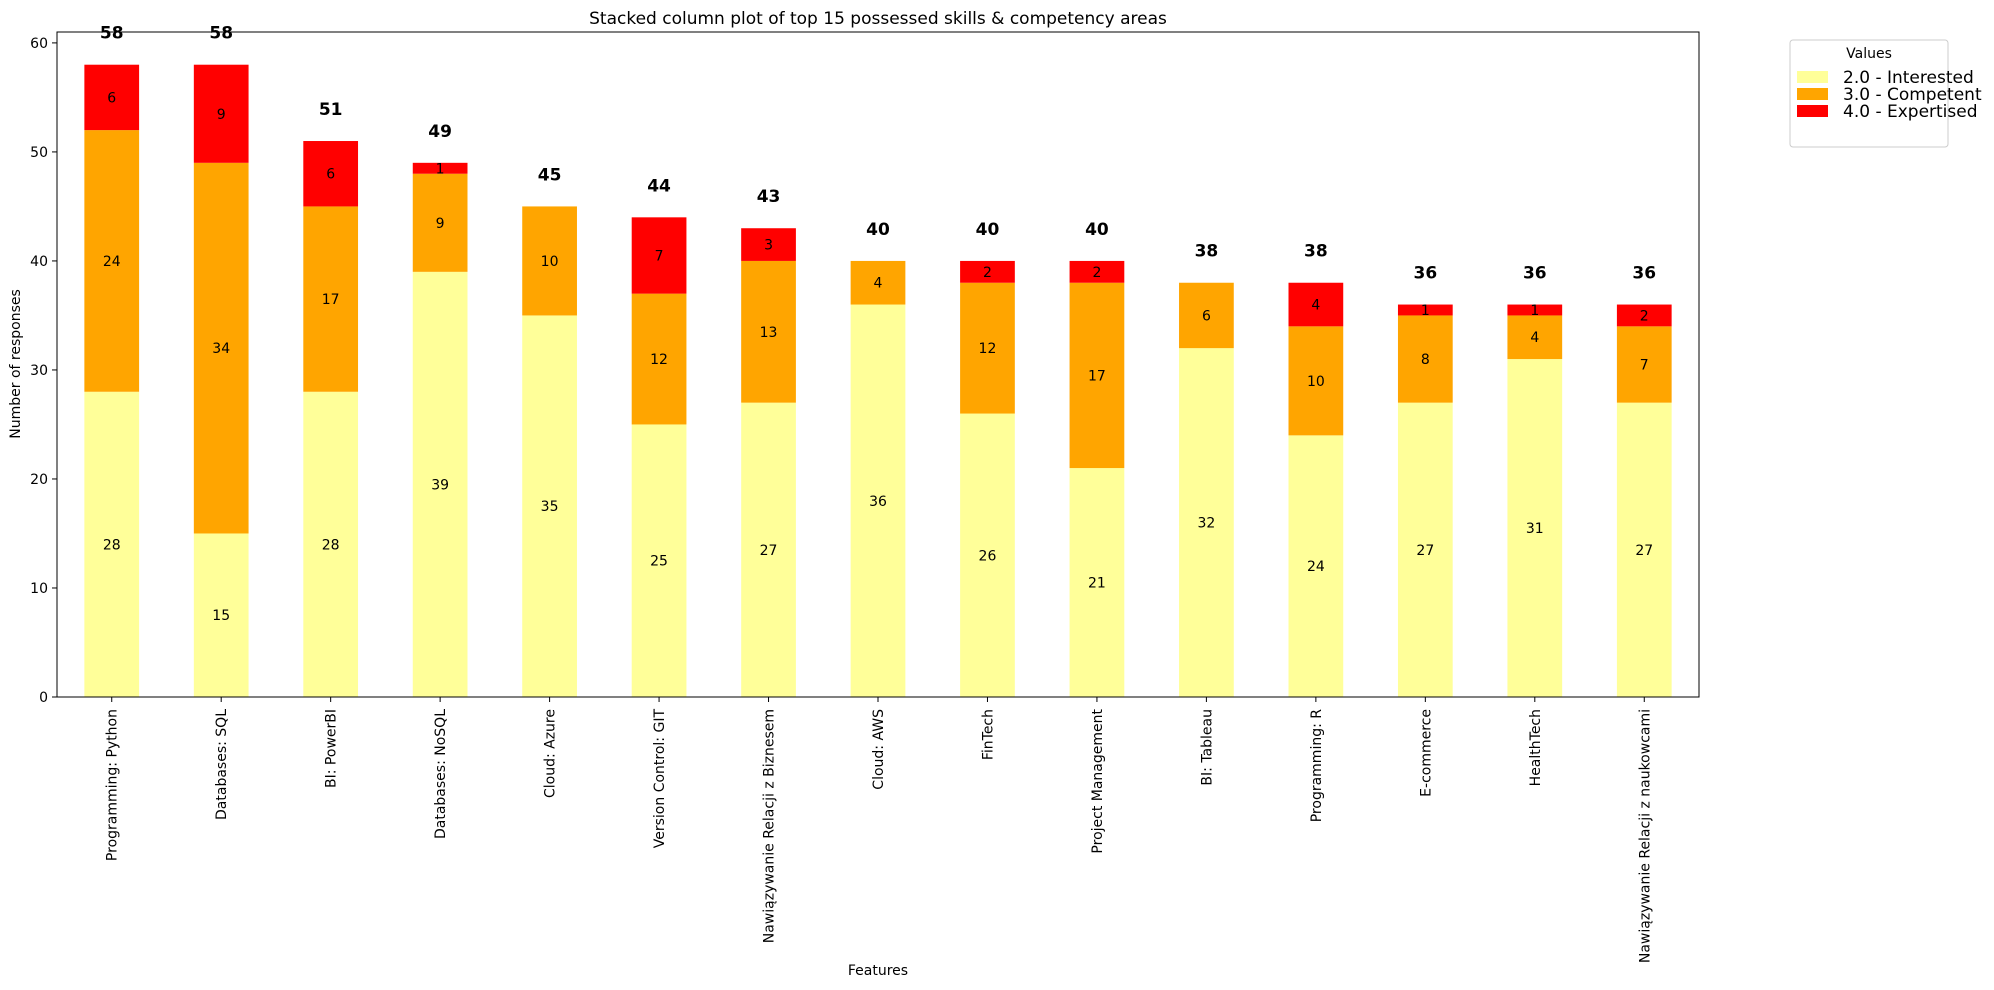  I want to click on legend-entry-label: 2.0 - Interested, so click(1908, 78).